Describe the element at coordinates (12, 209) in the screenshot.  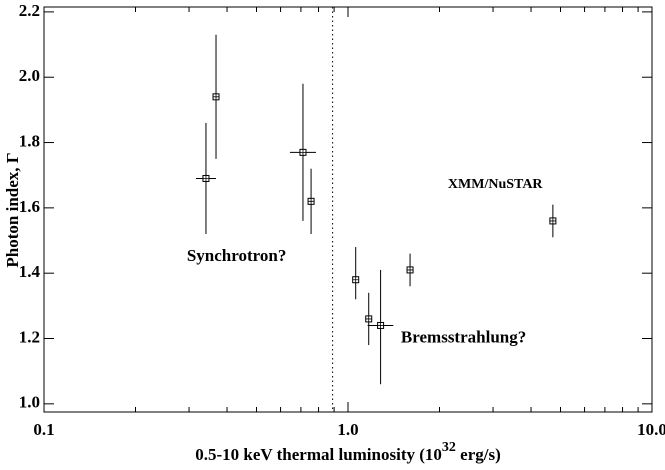
I see `y-axis-label: Photon index, Γ` at that location.